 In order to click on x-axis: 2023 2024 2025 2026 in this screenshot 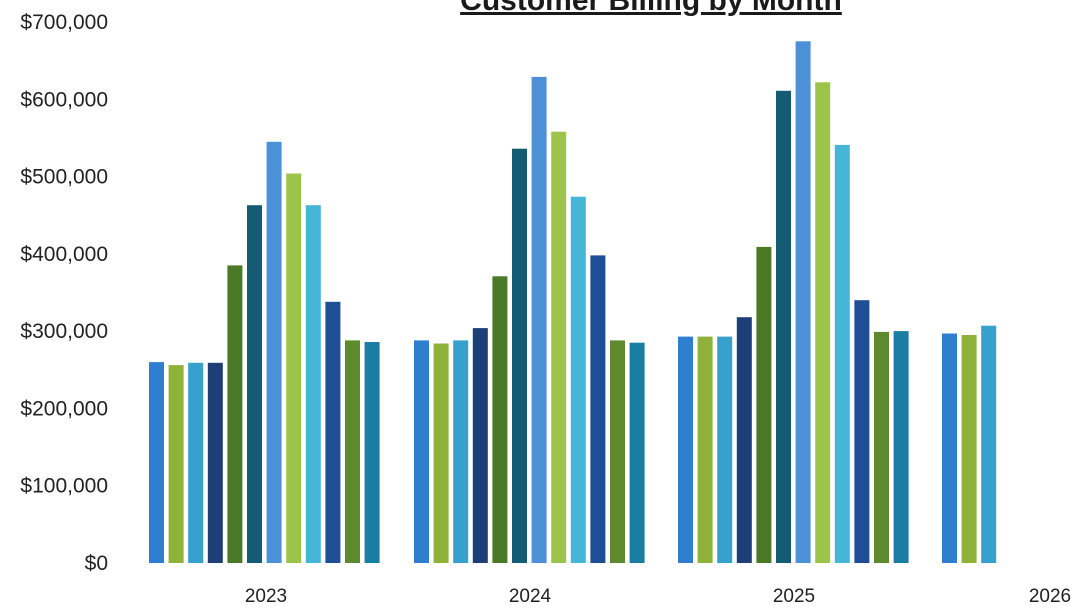, I will do `click(658, 596)`.